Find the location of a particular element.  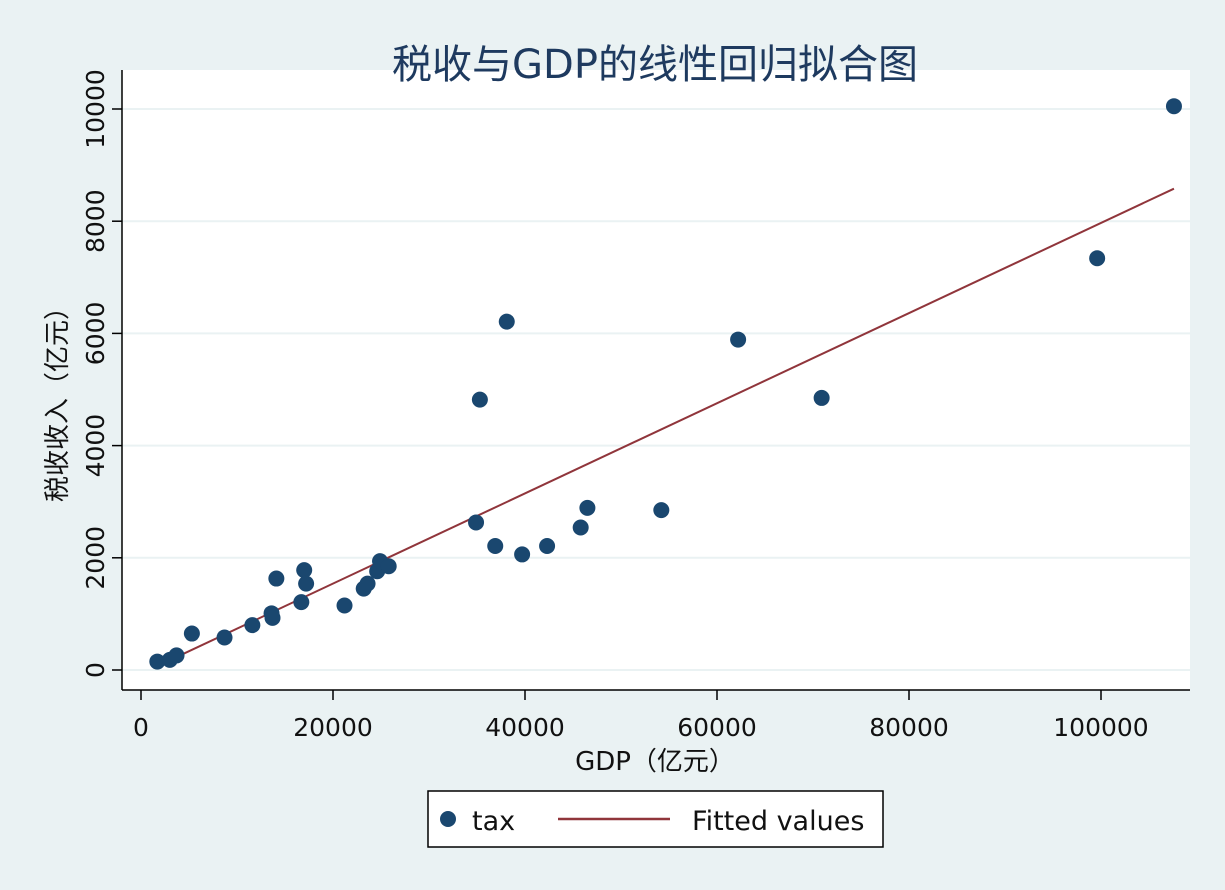

legend-box is located at coordinates (655, 819).